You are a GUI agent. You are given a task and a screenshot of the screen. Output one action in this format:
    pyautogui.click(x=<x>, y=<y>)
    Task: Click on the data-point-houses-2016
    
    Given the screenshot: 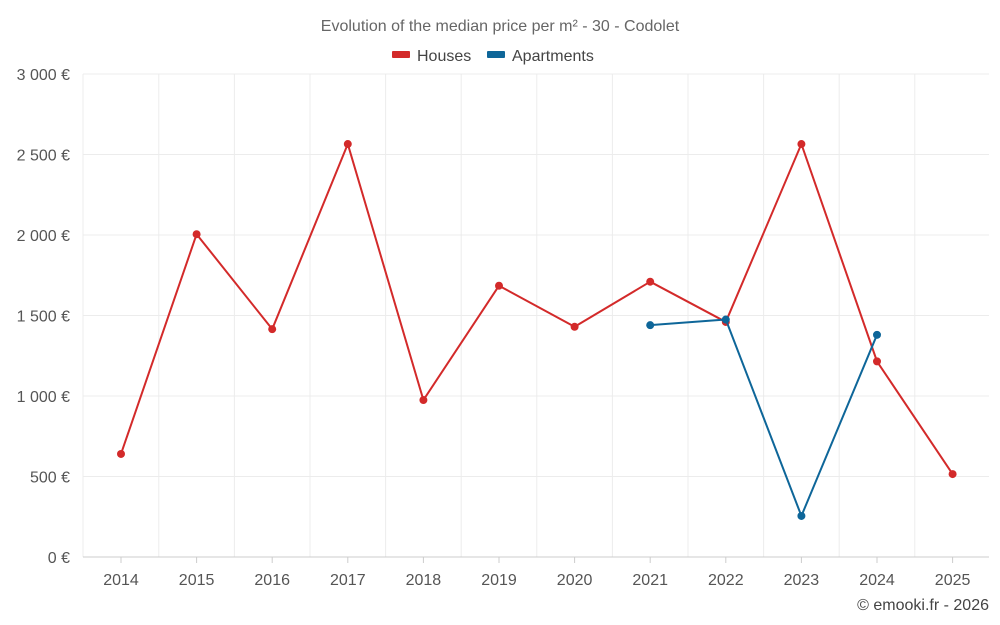 What is the action you would take?
    pyautogui.click(x=272, y=329)
    